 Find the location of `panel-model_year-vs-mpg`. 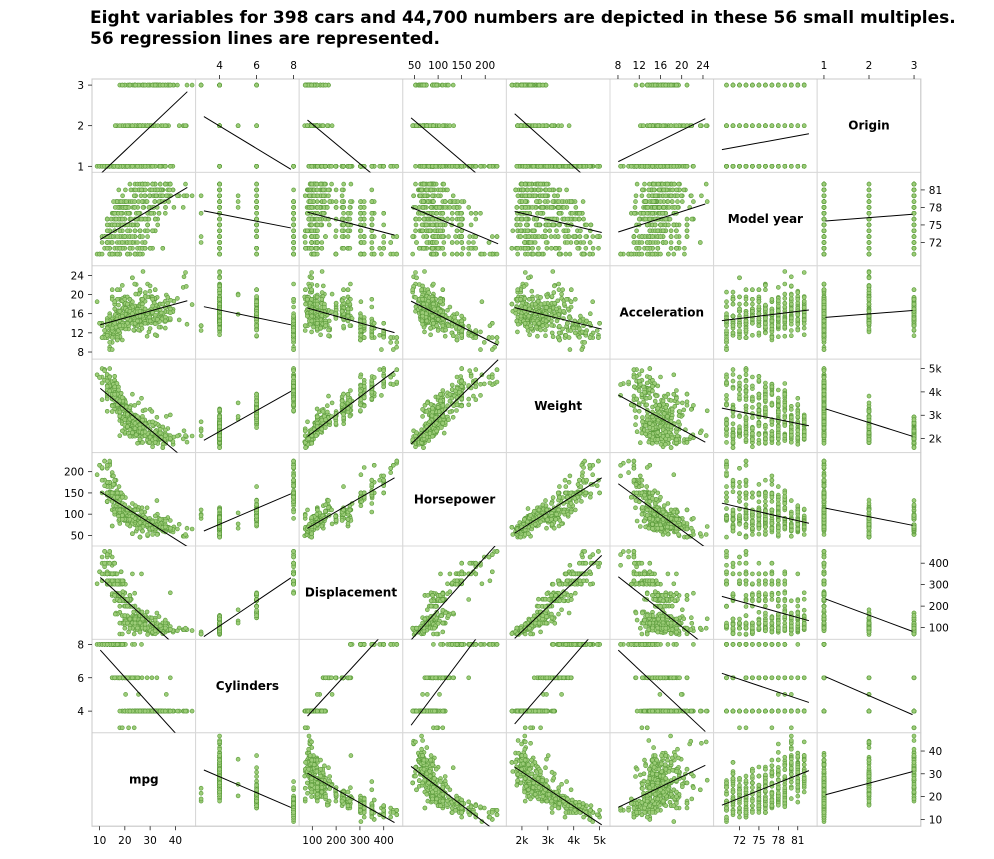

panel-model_year-vs-mpg is located at coordinates (144, 219).